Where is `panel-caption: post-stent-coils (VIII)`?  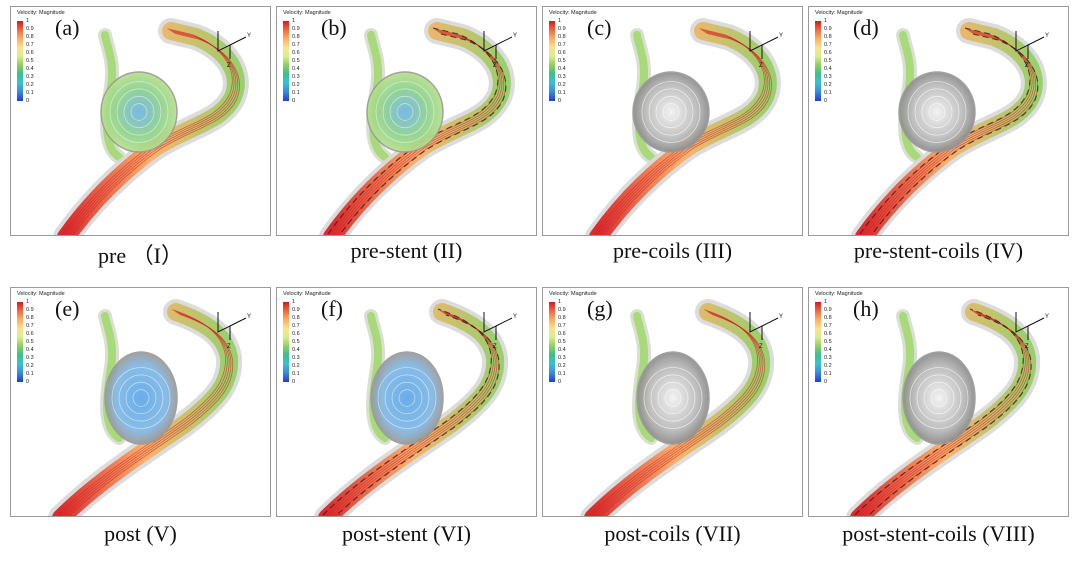 panel-caption: post-stent-coils (VIII) is located at coordinates (938, 533).